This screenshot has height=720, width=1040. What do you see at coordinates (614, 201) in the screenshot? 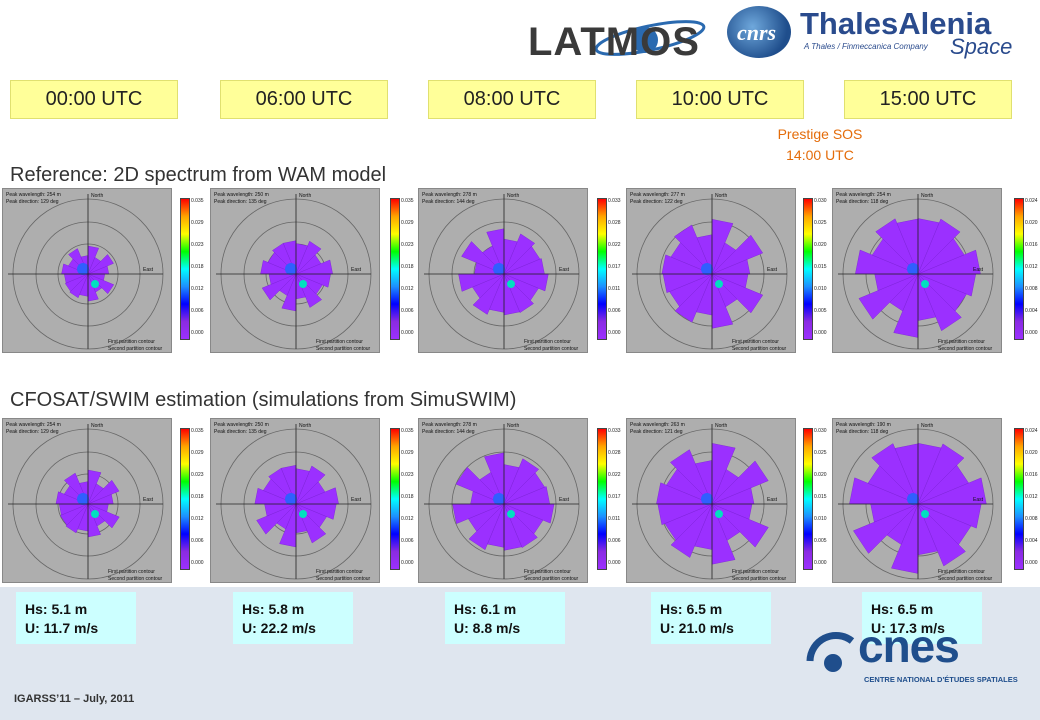
I see `colorbar-tick-label: 0.033` at bounding box center [614, 201].